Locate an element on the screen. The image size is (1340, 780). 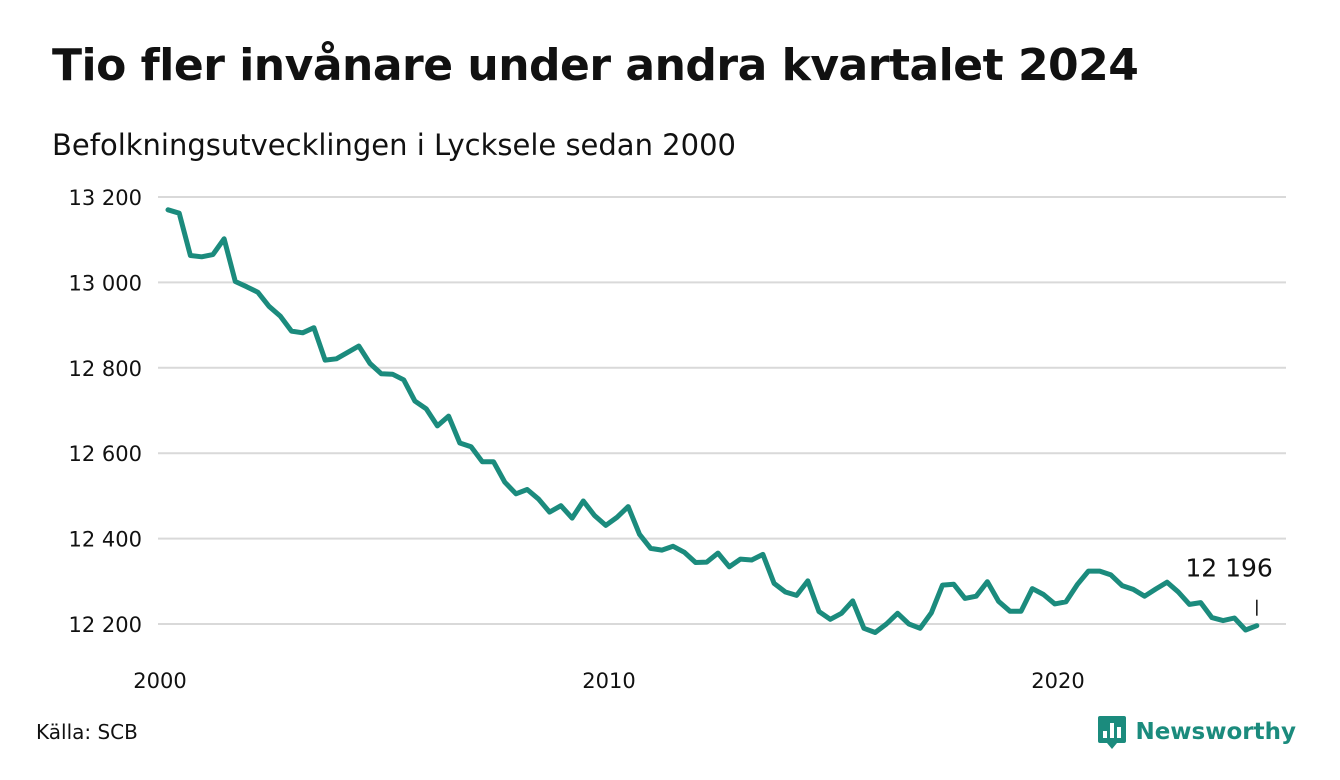
newsworthy-logo-icon is located at coordinates (1112, 732).